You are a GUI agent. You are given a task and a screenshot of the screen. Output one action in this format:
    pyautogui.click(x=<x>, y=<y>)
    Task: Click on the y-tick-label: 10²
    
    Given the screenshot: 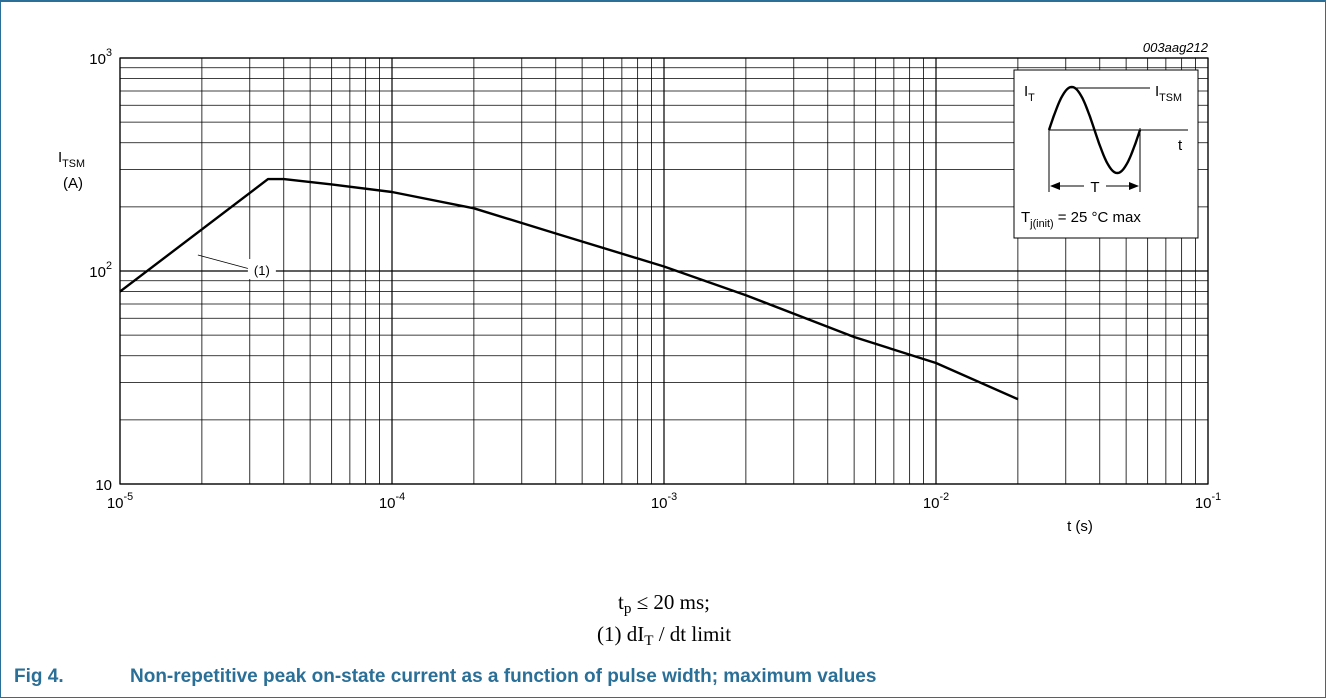 What is the action you would take?
    pyautogui.click(x=100, y=270)
    